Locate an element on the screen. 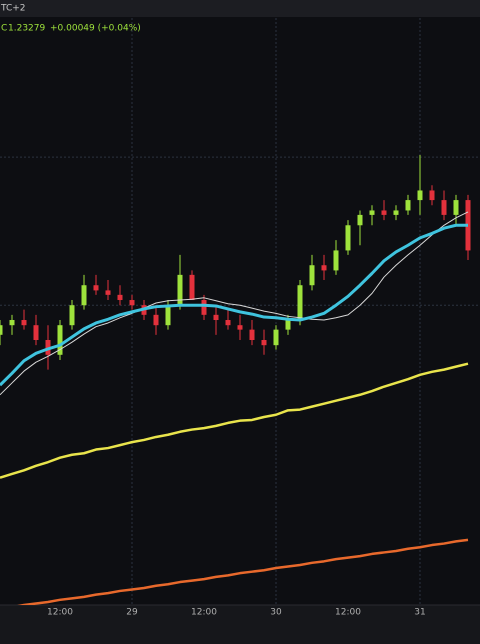 Image resolution: width=480 pixels, height=644 pixels. close-label: C is located at coordinates (4, 29).